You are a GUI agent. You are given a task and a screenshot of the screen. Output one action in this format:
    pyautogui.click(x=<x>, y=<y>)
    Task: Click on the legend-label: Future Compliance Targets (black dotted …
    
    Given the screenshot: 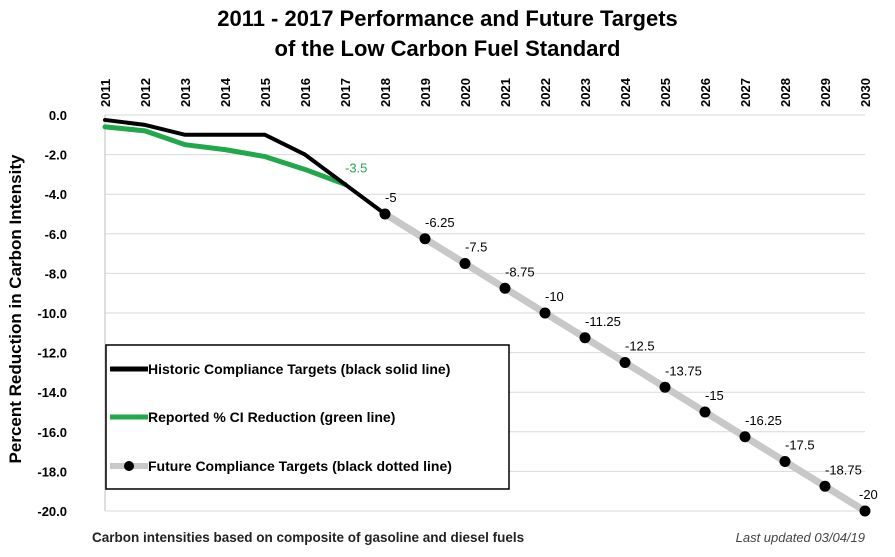 What is the action you would take?
    pyautogui.click(x=300, y=466)
    